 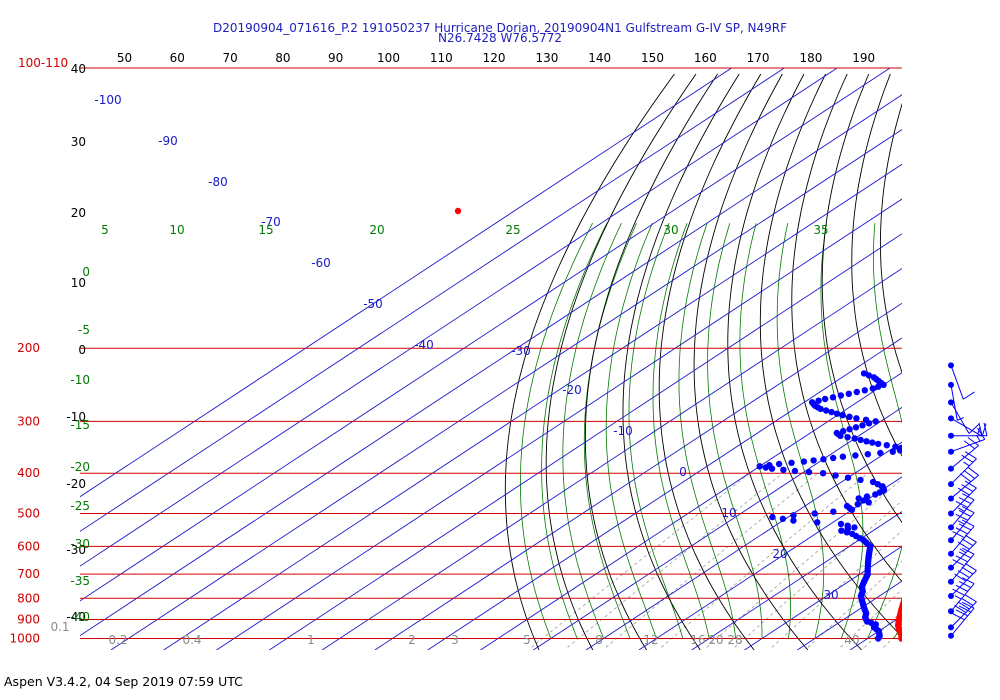 What do you see at coordinates (168, 141) in the screenshot?
I see `isotherm-label: -90` at bounding box center [168, 141].